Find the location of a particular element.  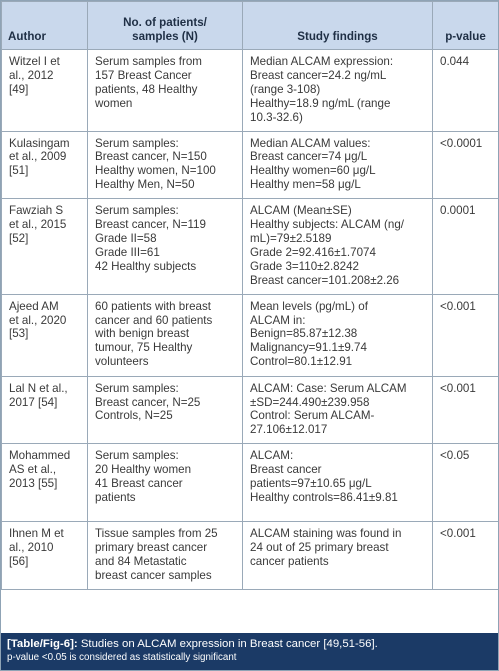

findings-cell-line: ±SD=244.490±239.958 is located at coordinates (310, 402).